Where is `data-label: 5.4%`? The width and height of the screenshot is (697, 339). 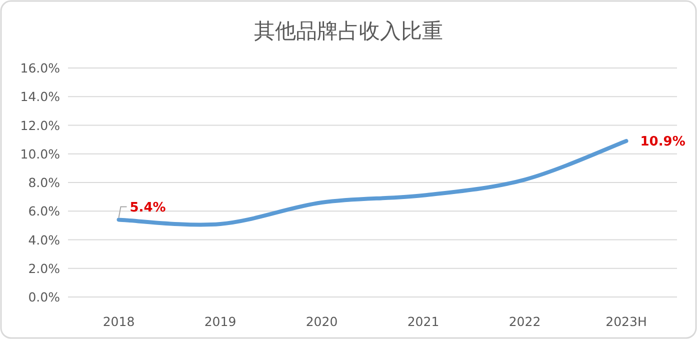
data-label: 5.4% is located at coordinates (148, 208).